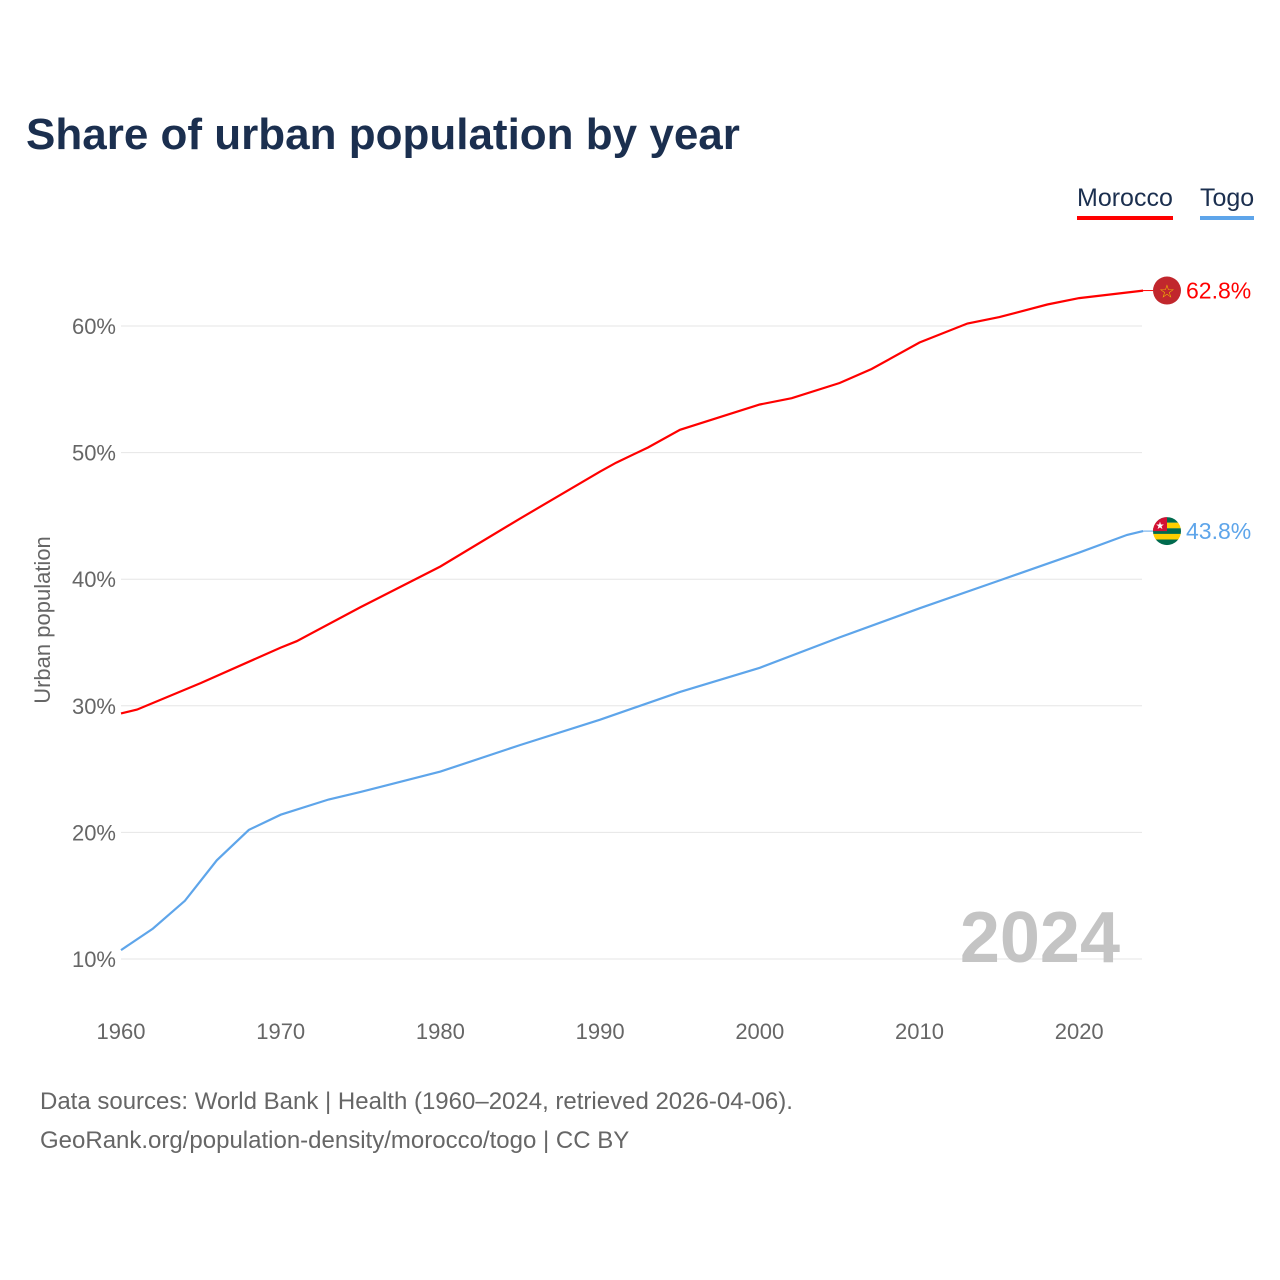  What do you see at coordinates (1218, 291) in the screenshot?
I see `end-value-label: 62.8%` at bounding box center [1218, 291].